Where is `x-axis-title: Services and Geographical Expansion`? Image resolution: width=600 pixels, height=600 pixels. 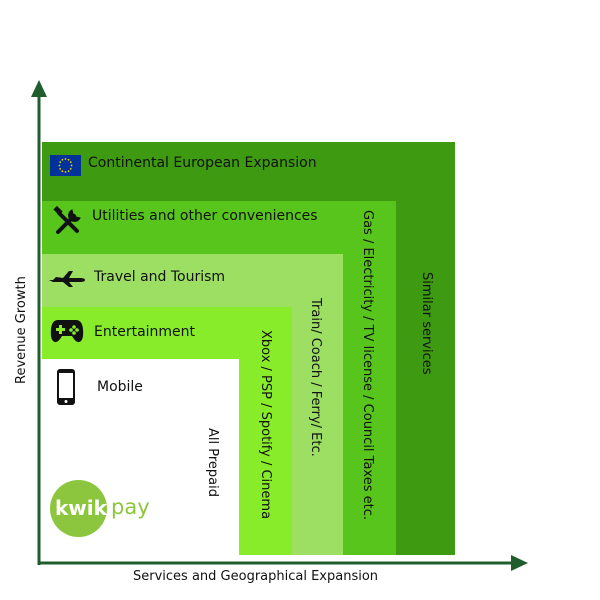
x-axis-title: Services and Geographical Expansion is located at coordinates (256, 576).